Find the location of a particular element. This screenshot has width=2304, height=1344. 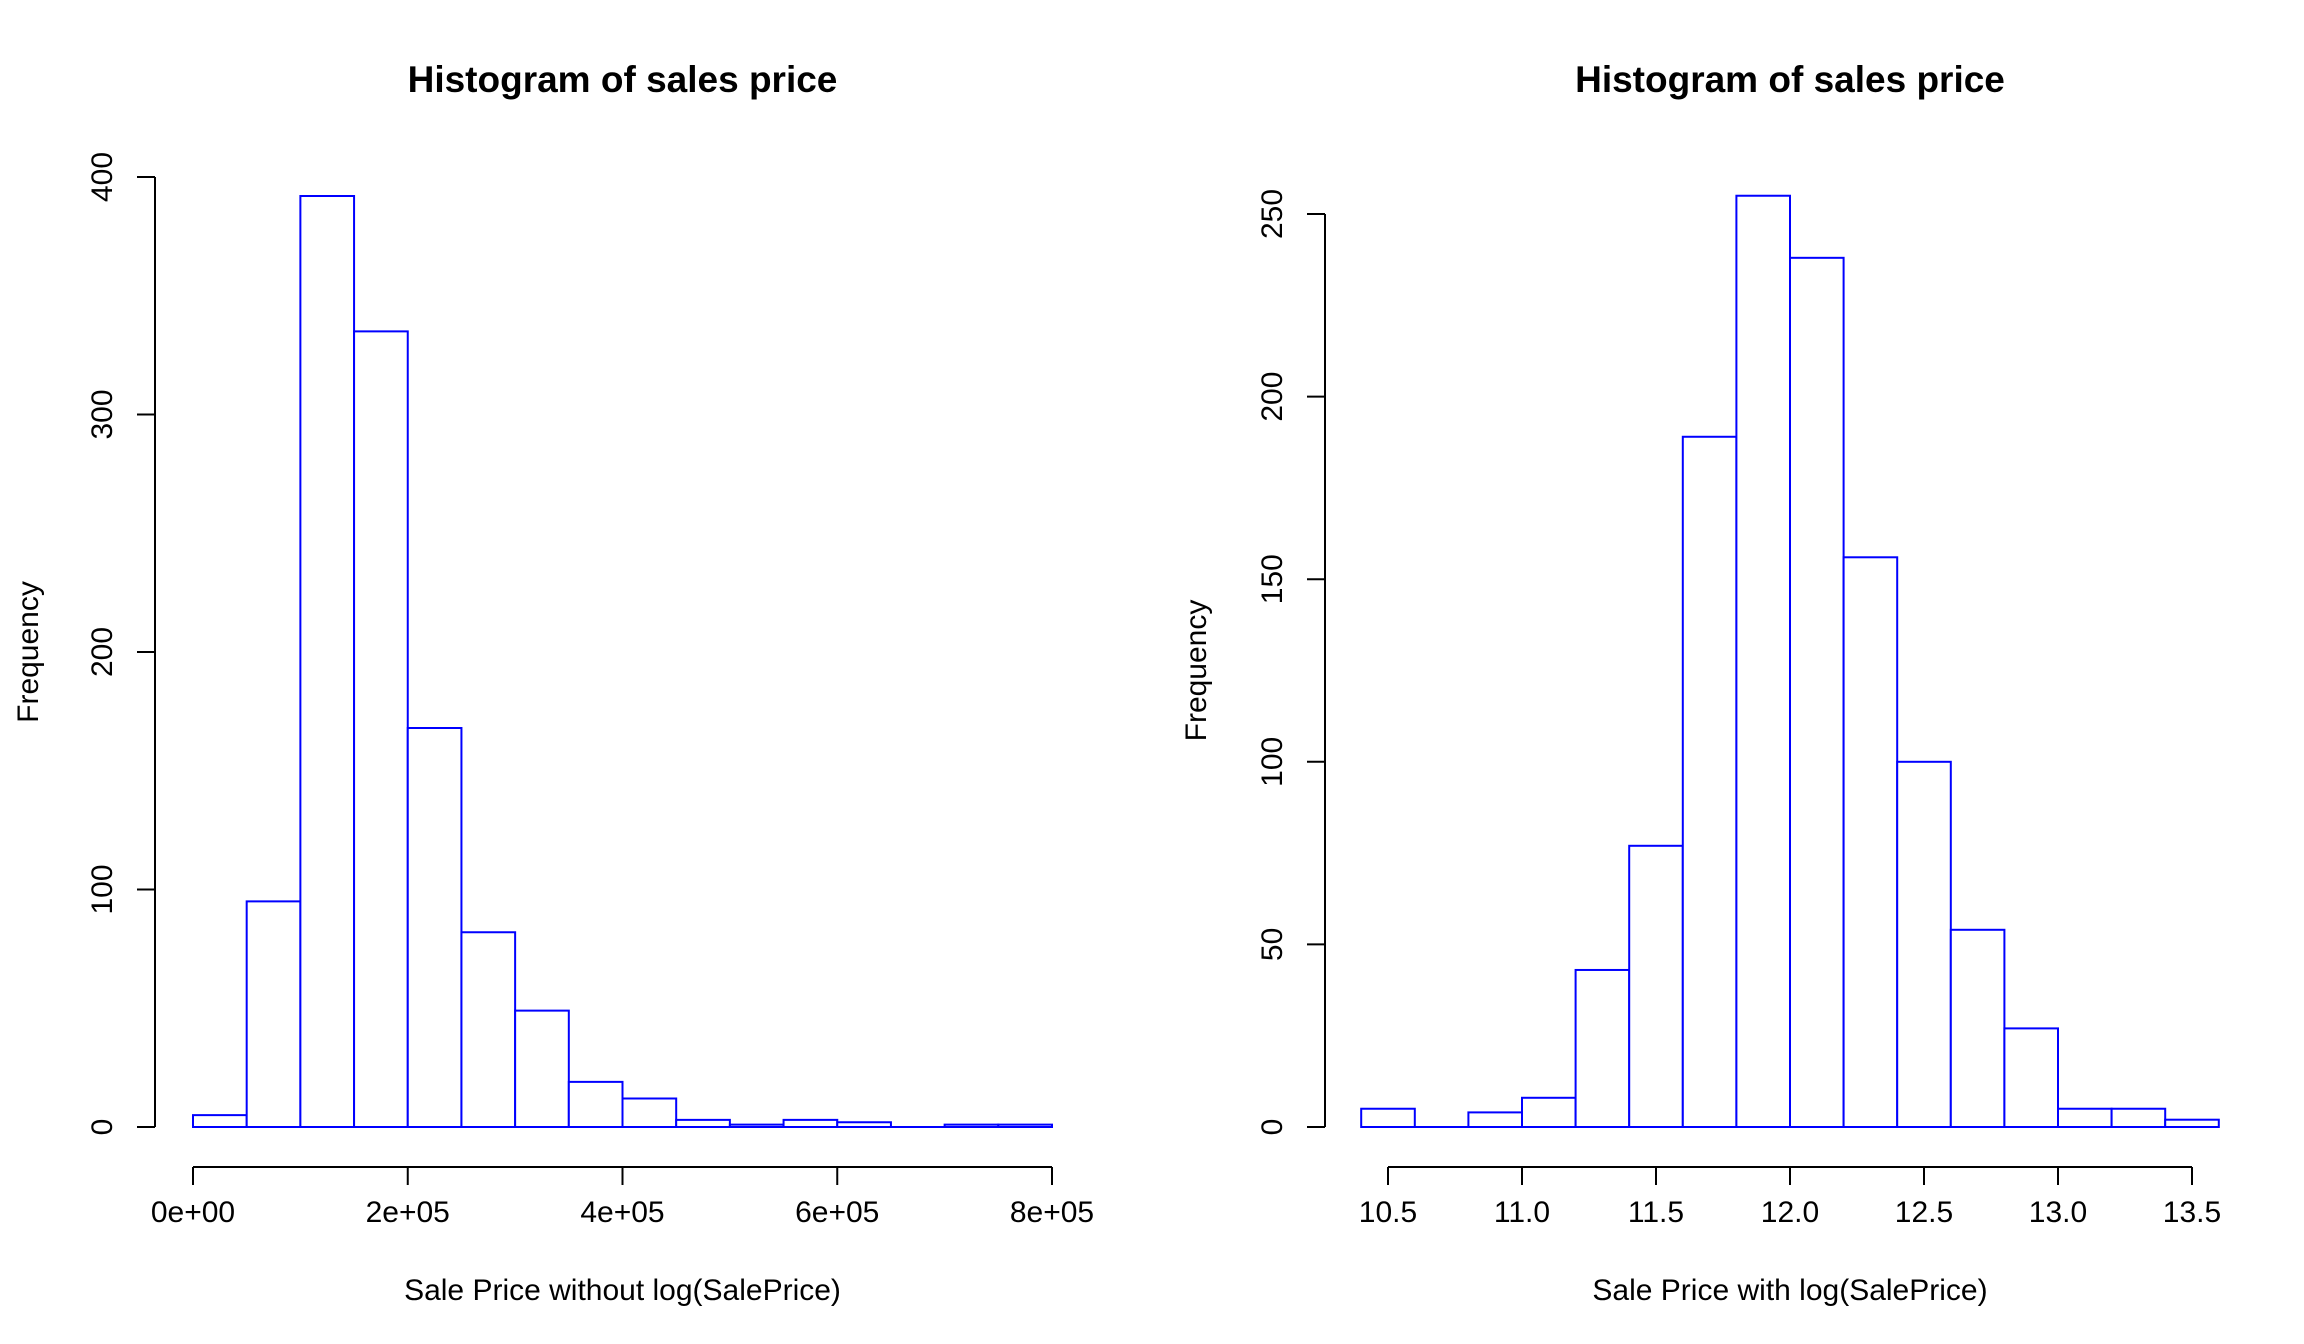

x-axis: 0e+00 2e+05 4e+05 6e+05 8e+05 is located at coordinates (622, 1197).